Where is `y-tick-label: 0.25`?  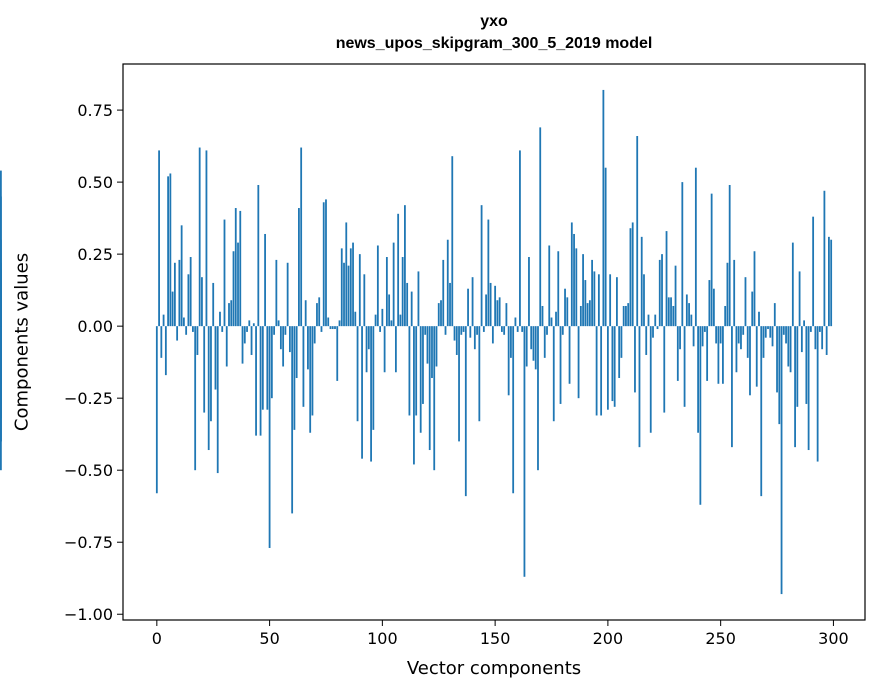
y-tick-label: 0.25 is located at coordinates (95, 254).